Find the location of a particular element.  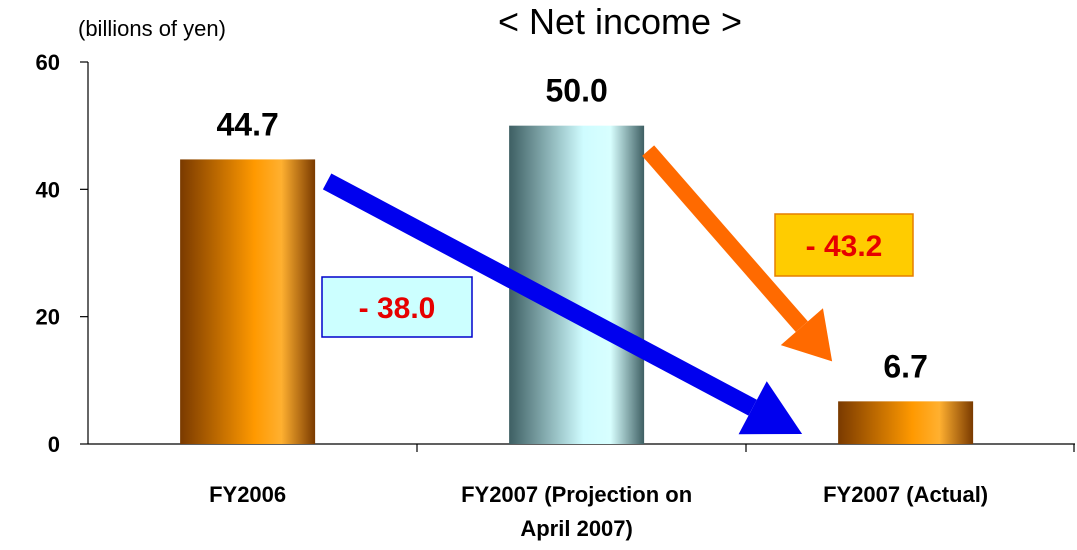

orange-arrow is located at coordinates (737, 253).